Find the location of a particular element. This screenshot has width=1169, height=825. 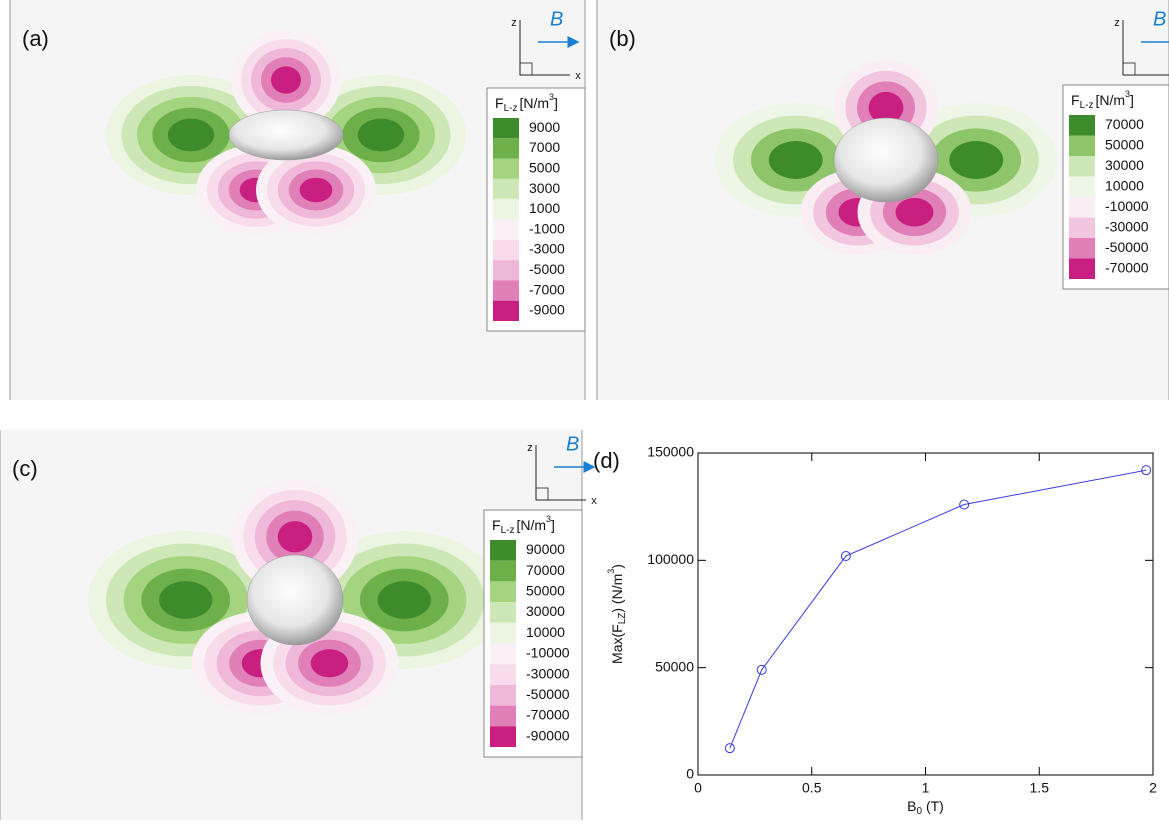

legend-label: -7000 is located at coordinates (547, 289).